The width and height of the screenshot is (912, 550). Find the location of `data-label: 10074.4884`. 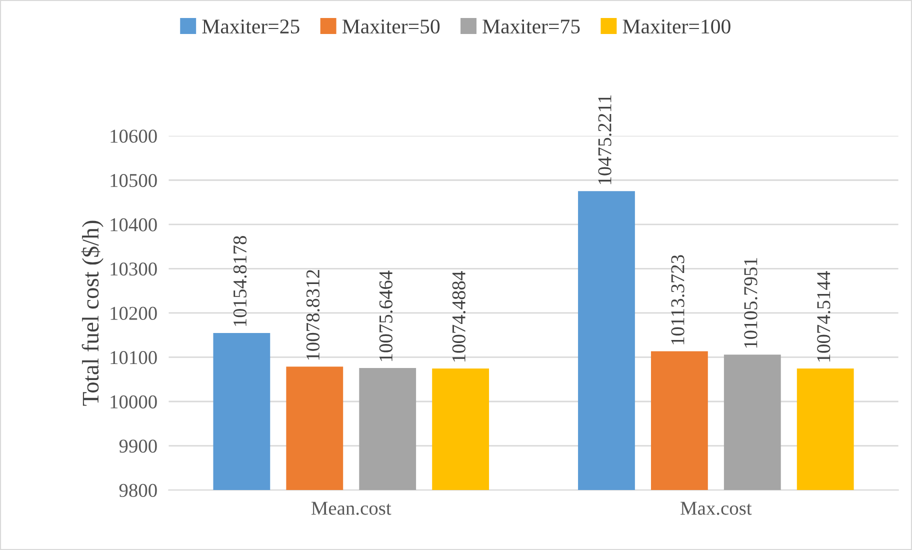

data-label: 10074.4884 is located at coordinates (459, 316).